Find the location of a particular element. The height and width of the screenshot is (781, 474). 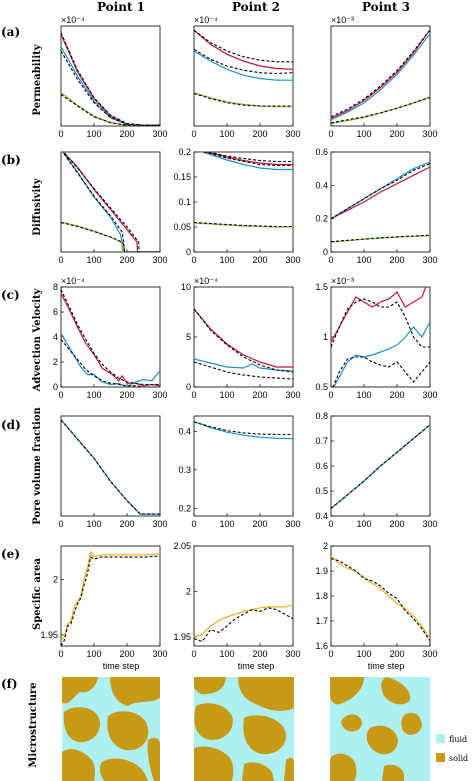

y-tick-label: 6 is located at coordinates (55, 312).